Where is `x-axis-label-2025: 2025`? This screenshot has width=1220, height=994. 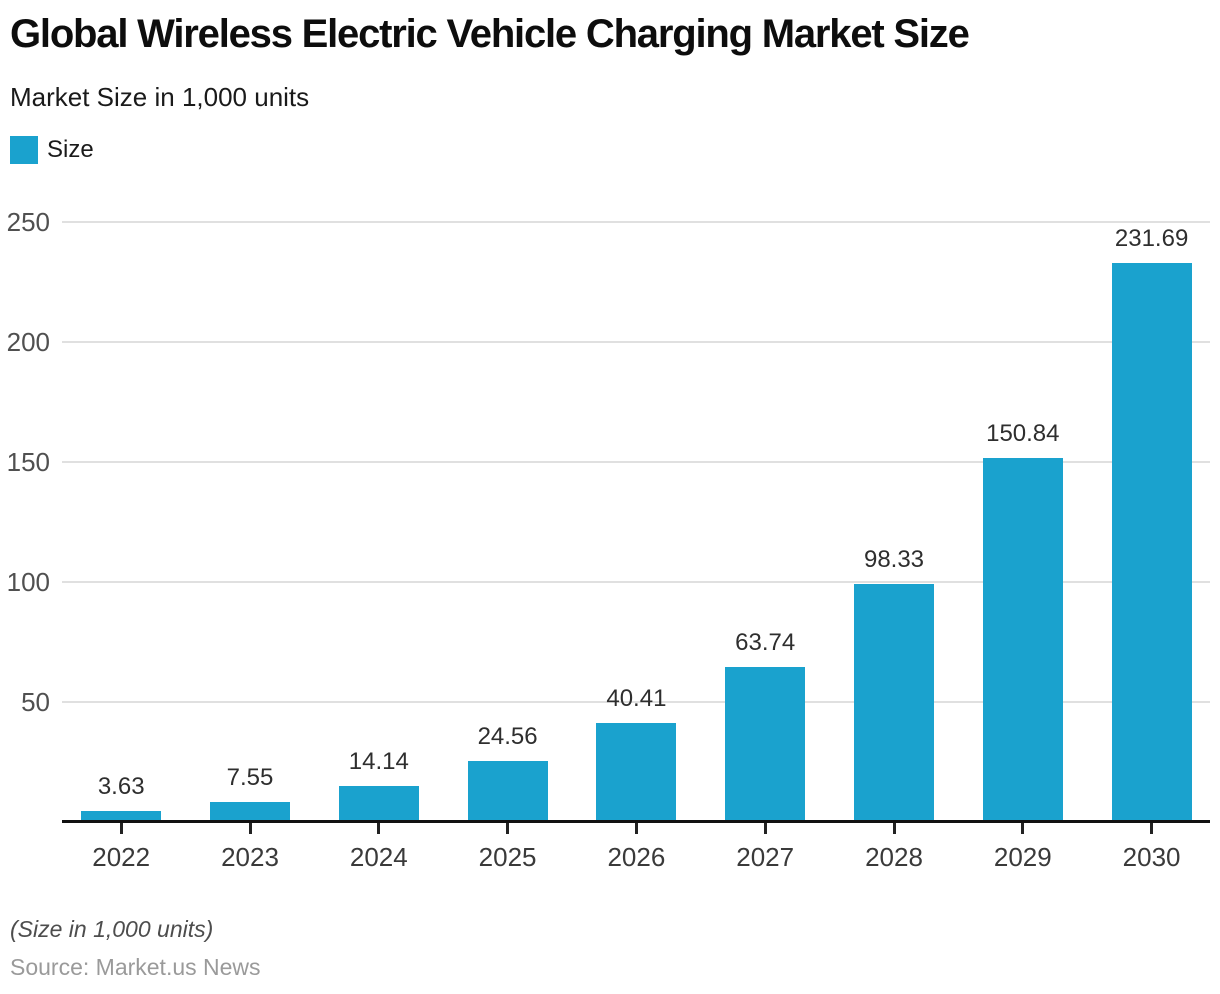 x-axis-label-2025: 2025 is located at coordinates (507, 857).